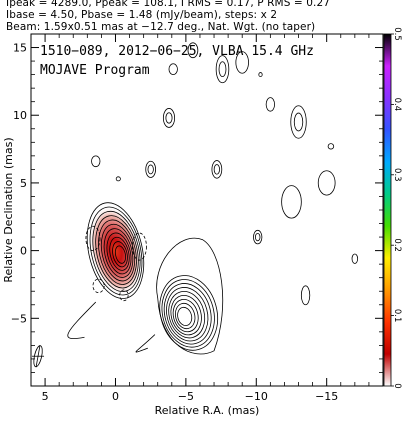  Describe the element at coordinates (326, 396) in the screenshot. I see `x-tick-label: −15` at that location.